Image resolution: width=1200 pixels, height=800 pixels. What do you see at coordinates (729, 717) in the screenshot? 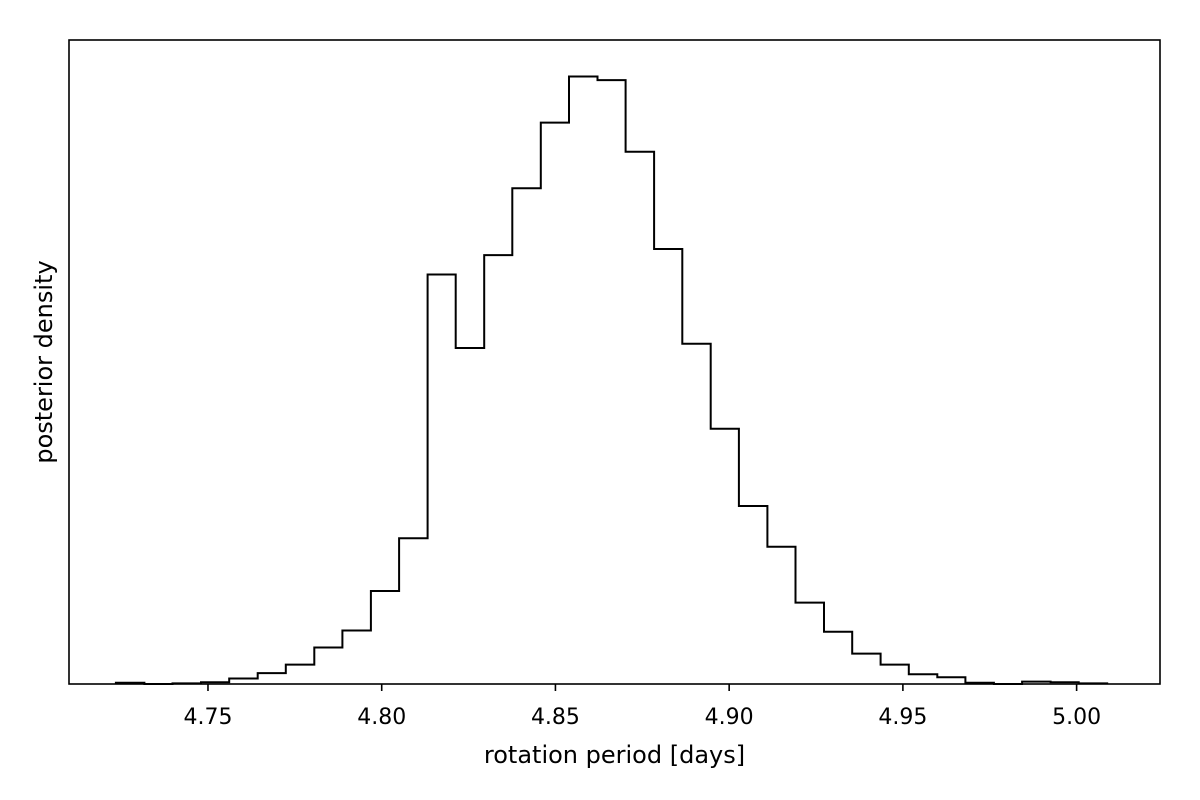
I see `x-tick-label: 4.90` at bounding box center [729, 717].